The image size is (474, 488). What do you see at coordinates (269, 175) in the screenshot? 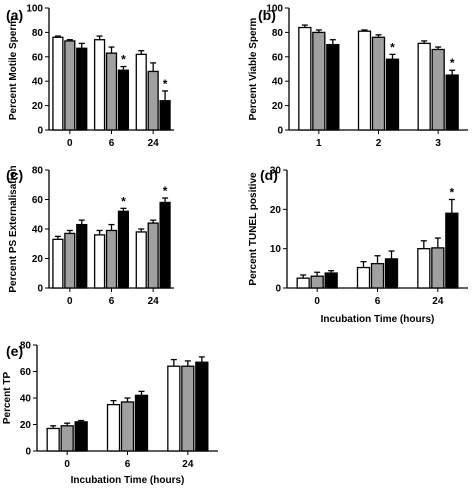
I see `panel-label: (d)` at bounding box center [269, 175].